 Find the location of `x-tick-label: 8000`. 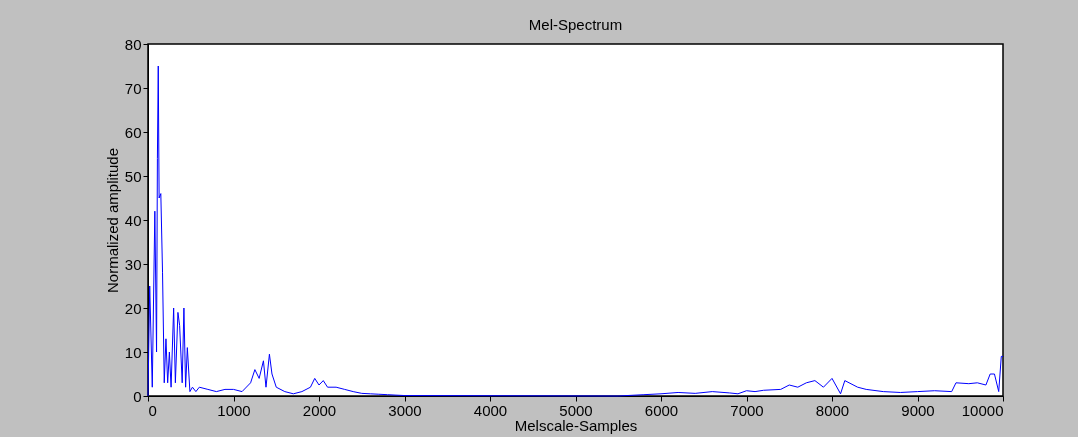

x-tick-label: 8000 is located at coordinates (832, 410).